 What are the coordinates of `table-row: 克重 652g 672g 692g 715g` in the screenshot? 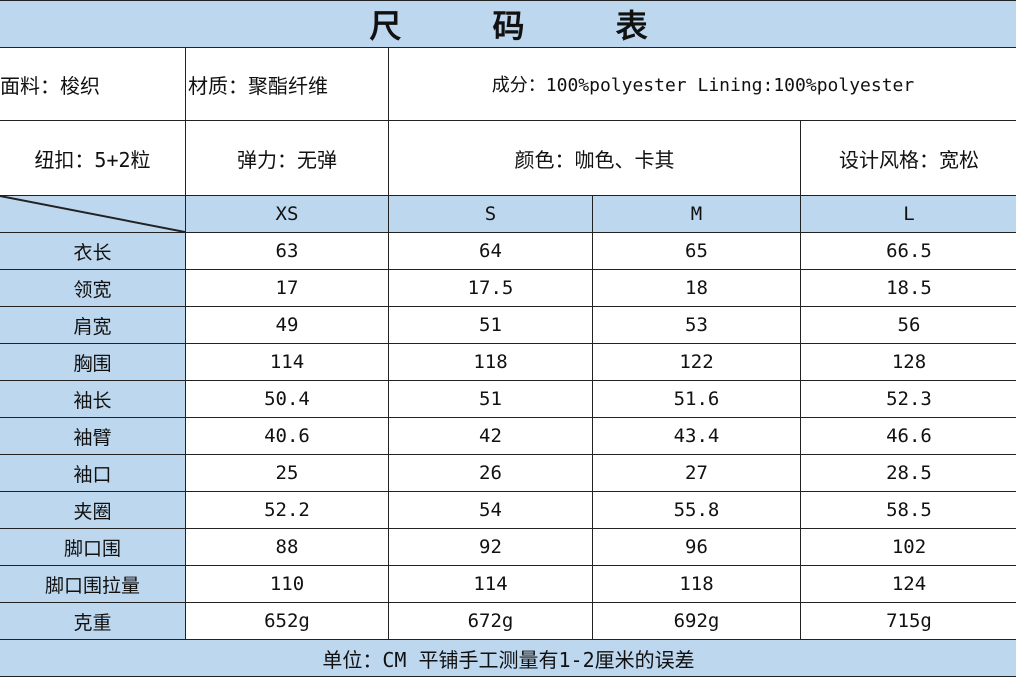 It's located at (508, 621).